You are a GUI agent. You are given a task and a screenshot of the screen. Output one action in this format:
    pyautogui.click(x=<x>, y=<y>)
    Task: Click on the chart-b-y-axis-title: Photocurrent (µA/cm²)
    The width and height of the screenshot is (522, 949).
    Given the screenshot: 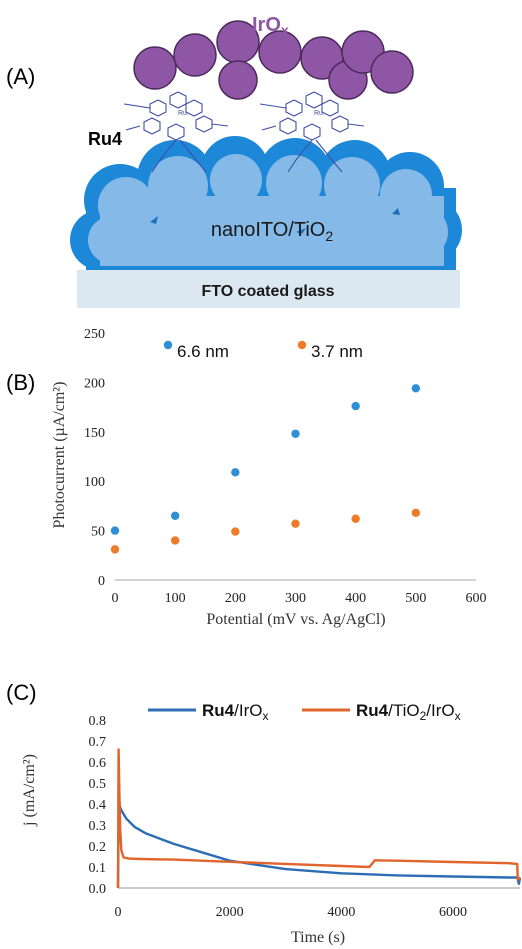 What is the action you would take?
    pyautogui.click(x=59, y=455)
    